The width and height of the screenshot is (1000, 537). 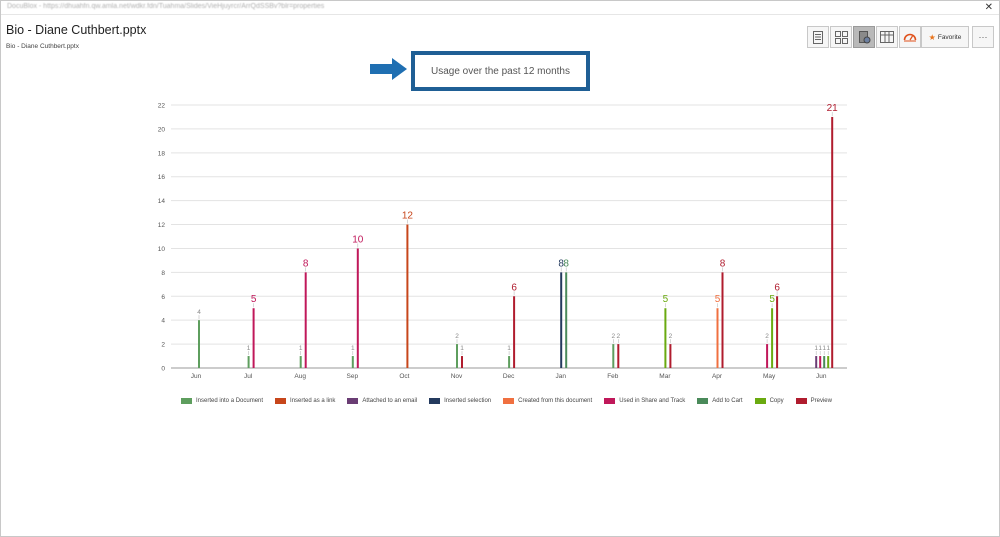 I want to click on view-toolbar, so click(x=864, y=37).